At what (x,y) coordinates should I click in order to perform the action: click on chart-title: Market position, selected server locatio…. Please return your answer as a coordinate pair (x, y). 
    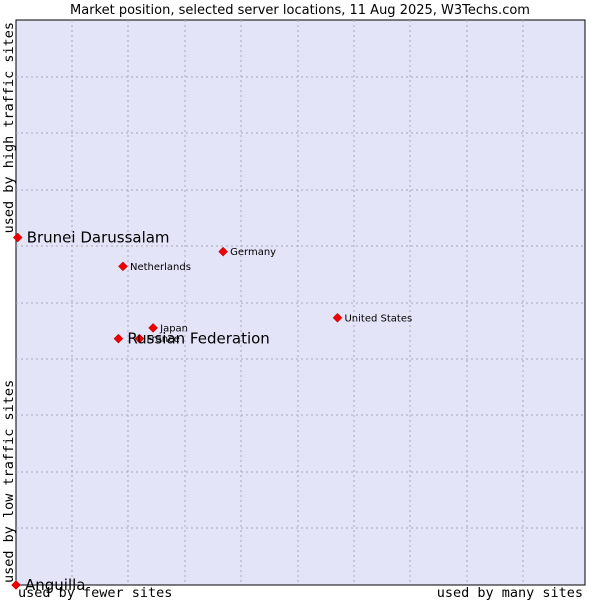
    Looking at the image, I should click on (300, 10).